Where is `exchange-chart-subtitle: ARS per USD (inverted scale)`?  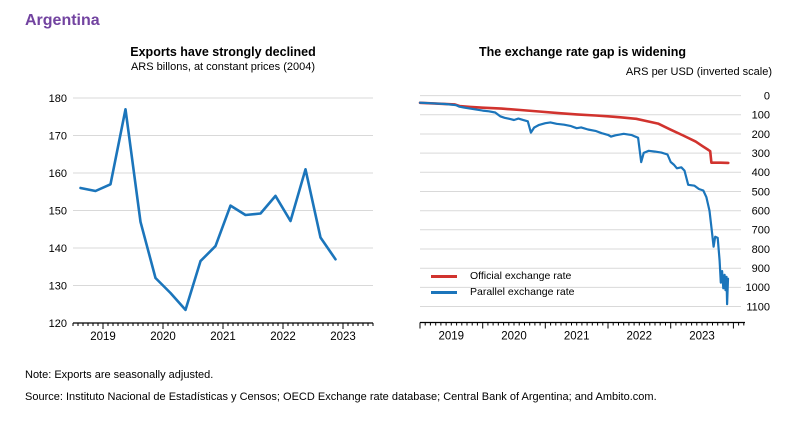 exchange-chart-subtitle: ARS per USD (inverted scale) is located at coordinates (698, 72).